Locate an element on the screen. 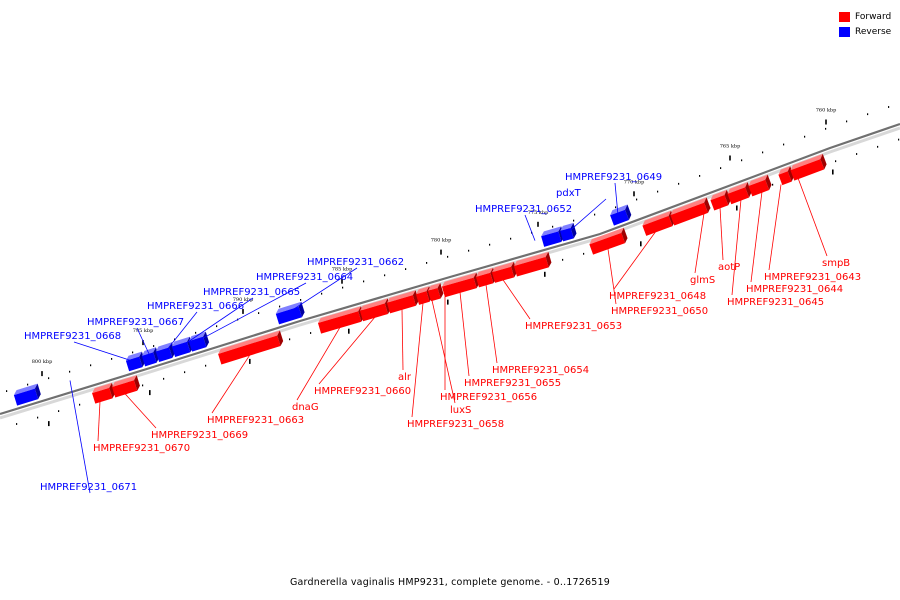 Image resolution: width=900 pixels, height=600 pixels. leader-glmS is located at coordinates (699, 243).